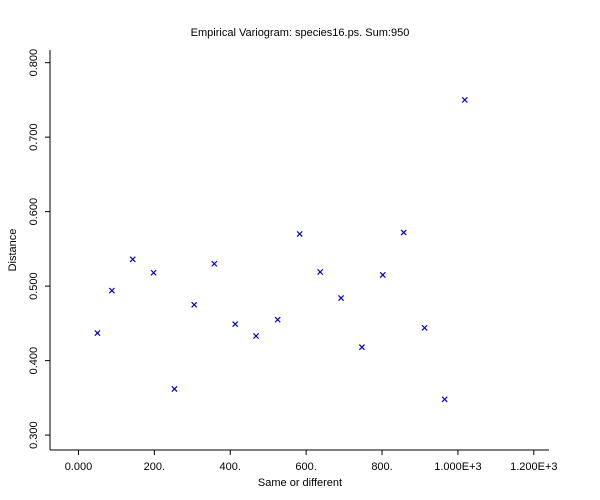  What do you see at coordinates (34, 212) in the screenshot?
I see `y-tick-label: 0.600` at bounding box center [34, 212].